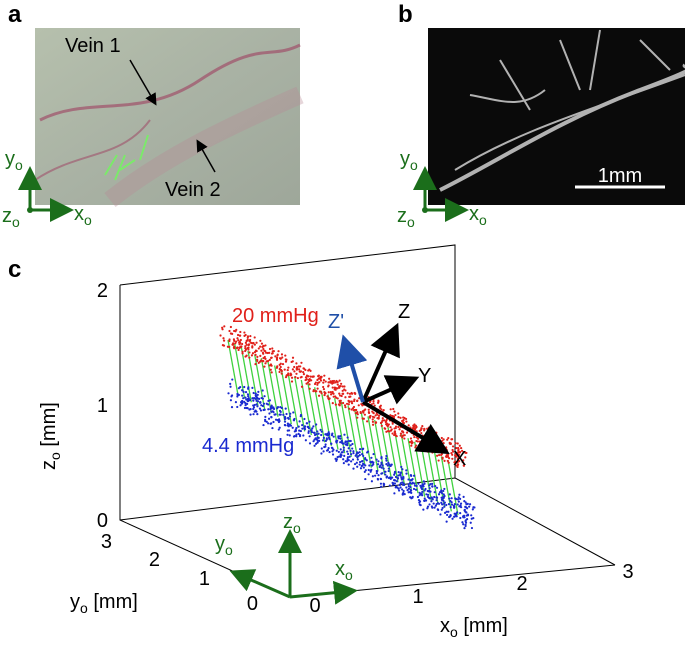 This screenshot has width=685, height=645. I want to click on frame-label: X, so click(459, 459).